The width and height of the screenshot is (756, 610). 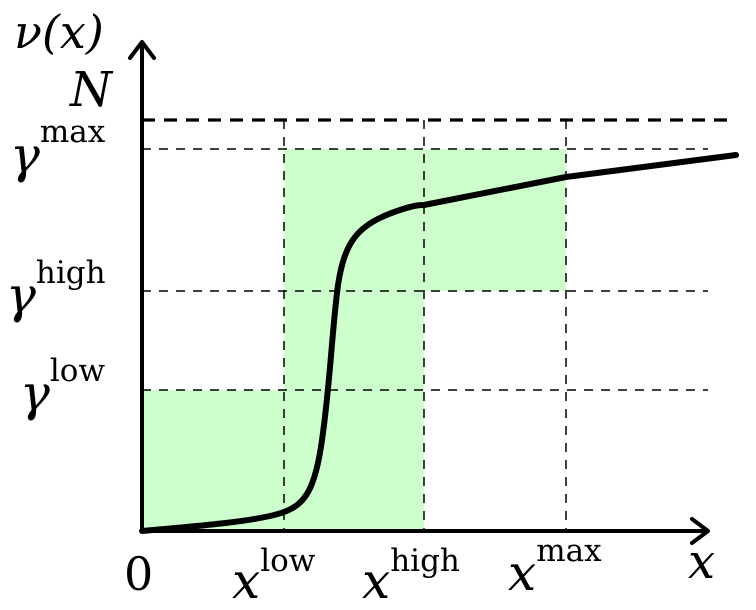 I want to click on label-x-low: xlow, so click(x=274, y=576).